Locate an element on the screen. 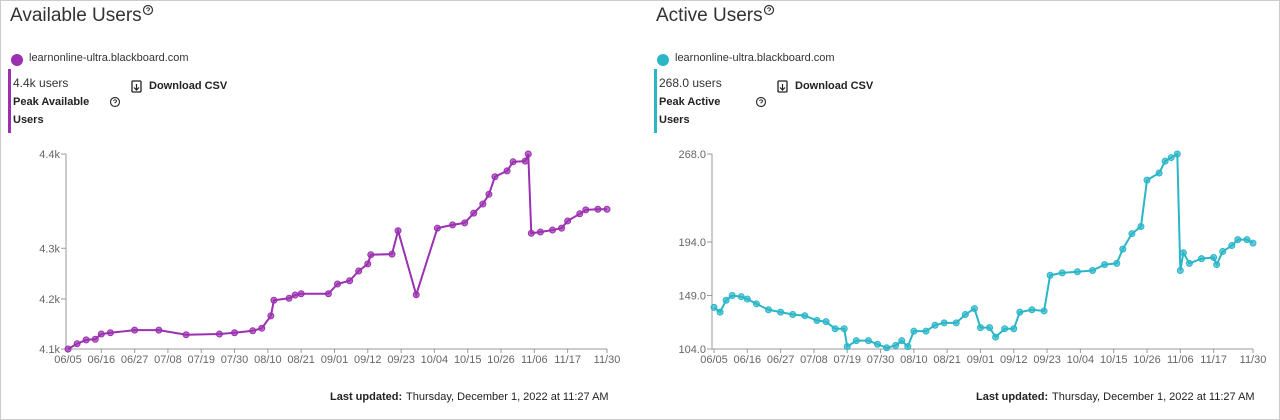  y-tick-label: 4.2k is located at coordinates (49, 300).